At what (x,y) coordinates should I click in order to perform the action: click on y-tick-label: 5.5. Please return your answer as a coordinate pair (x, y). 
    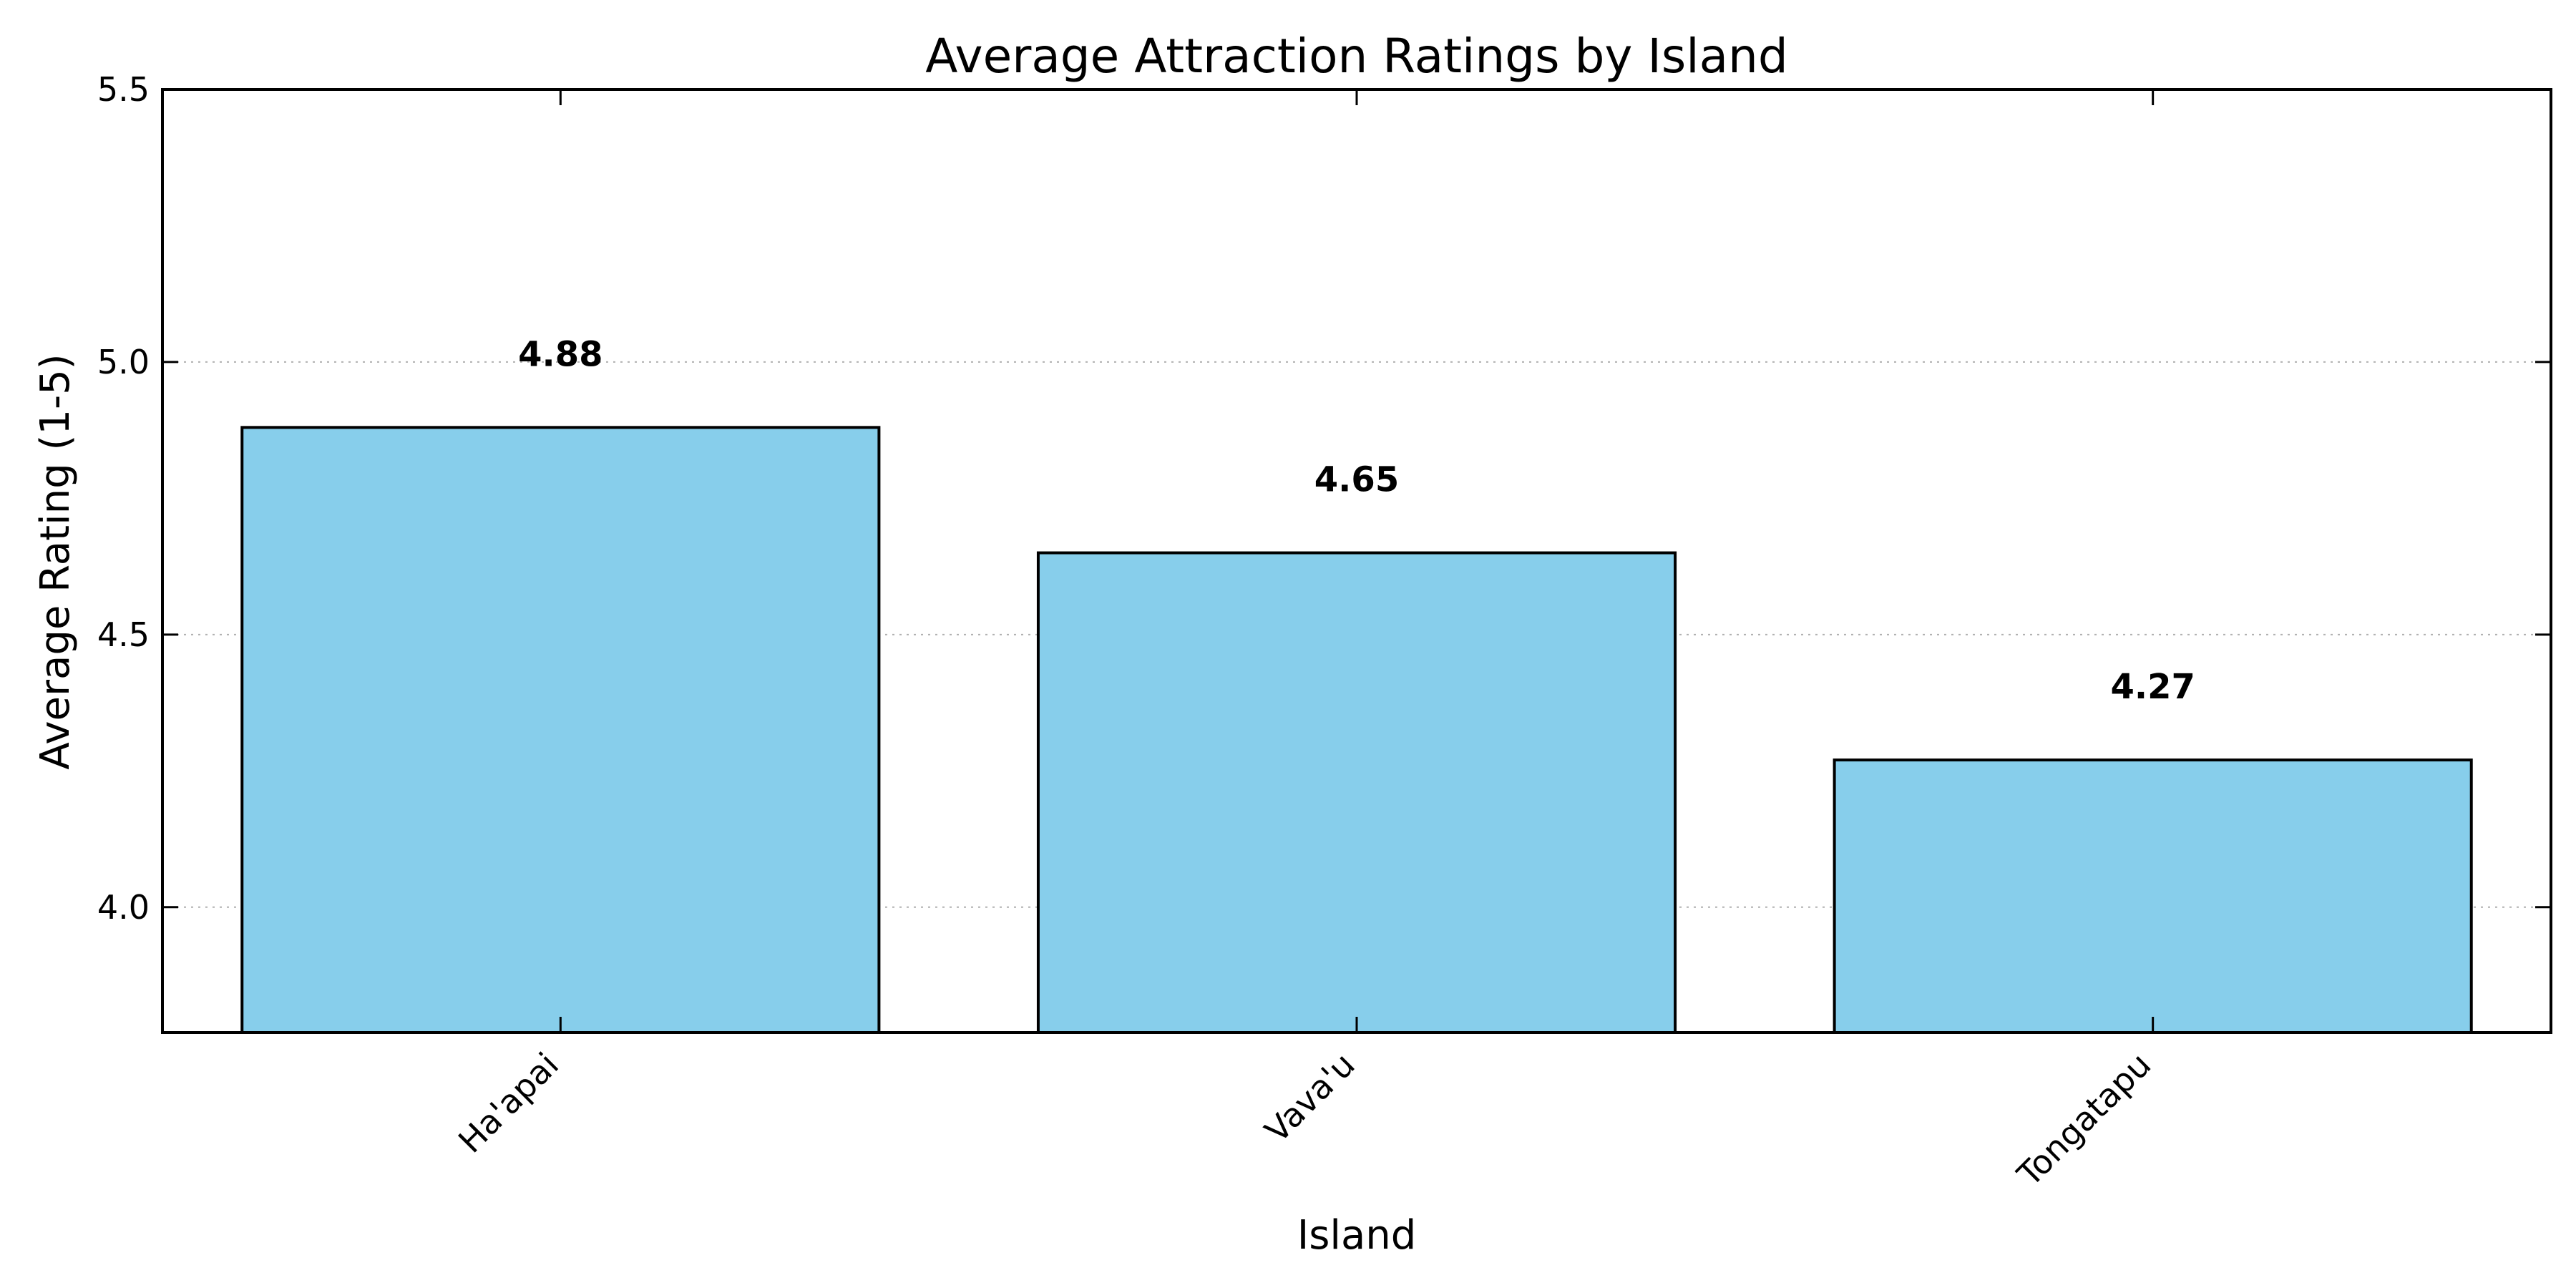
    Looking at the image, I should click on (123, 89).